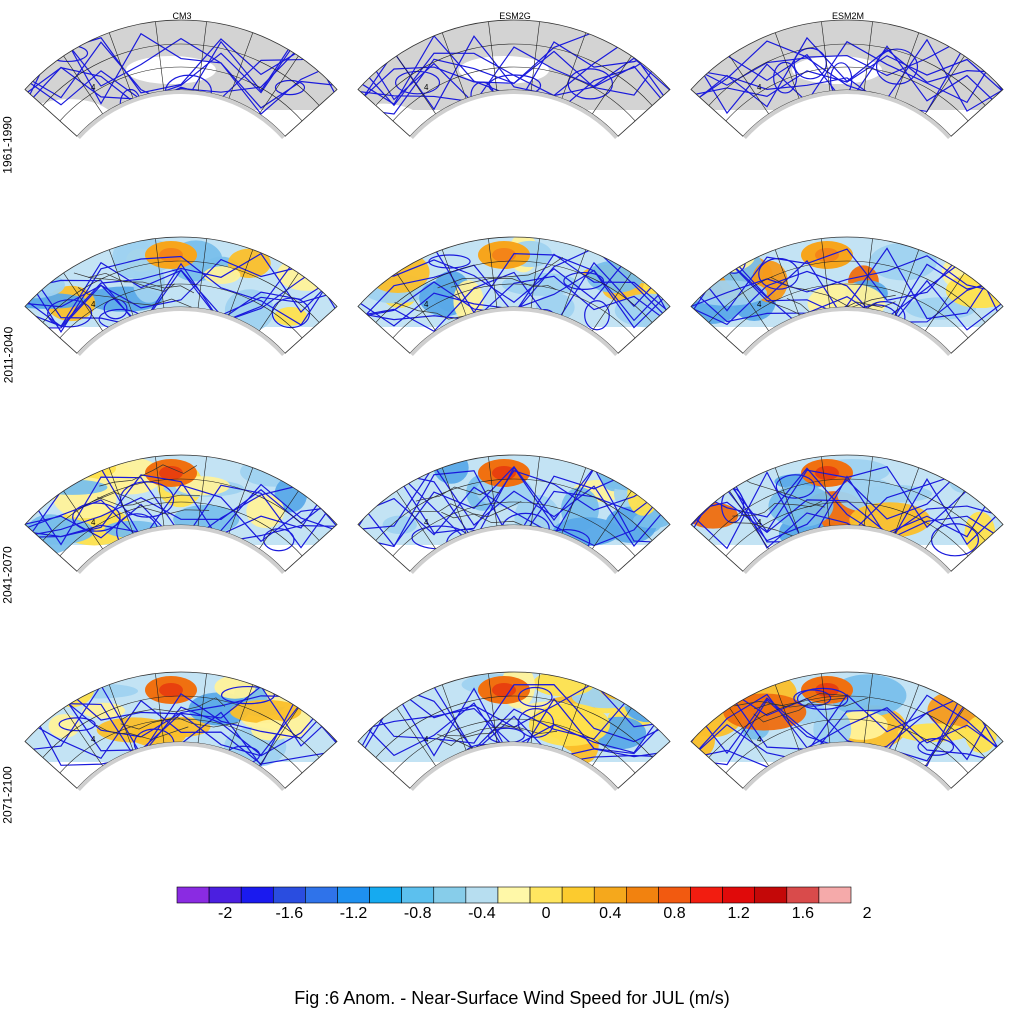  Describe the element at coordinates (353, 913) in the screenshot. I see `colorbar-tick: -1.2` at that location.